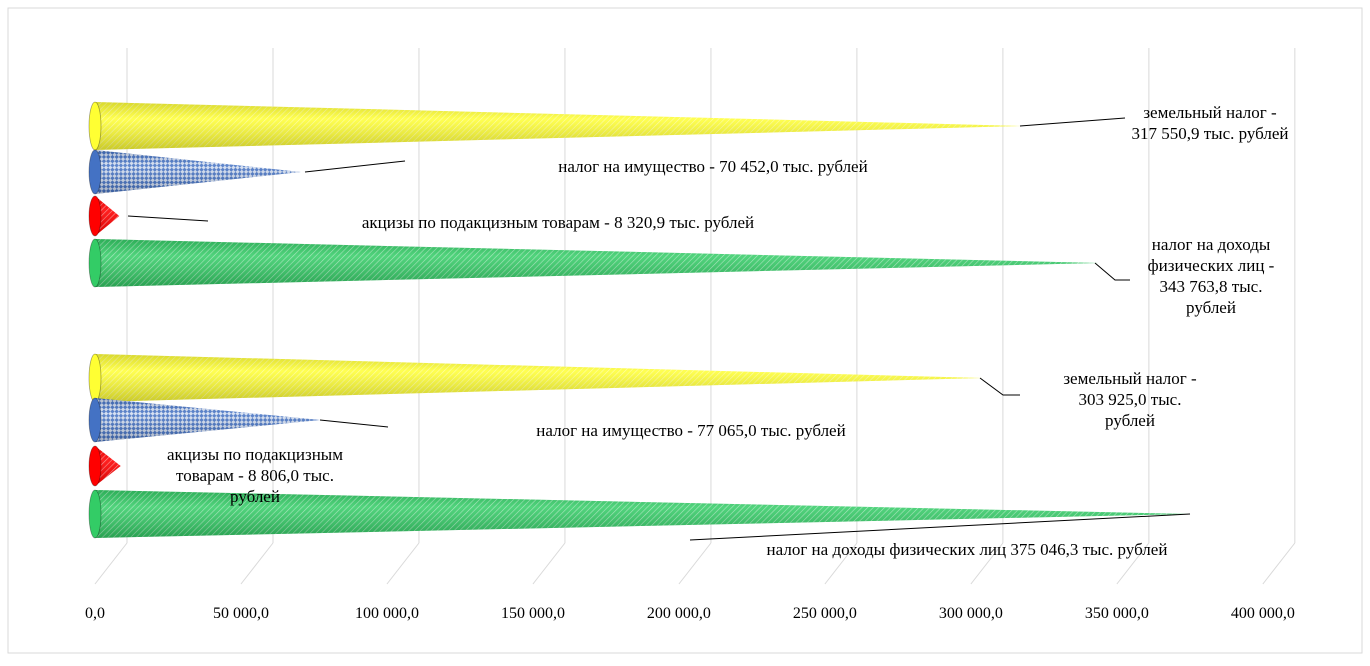  I want to click on x-tick-label: 250 000,0, so click(825, 613).